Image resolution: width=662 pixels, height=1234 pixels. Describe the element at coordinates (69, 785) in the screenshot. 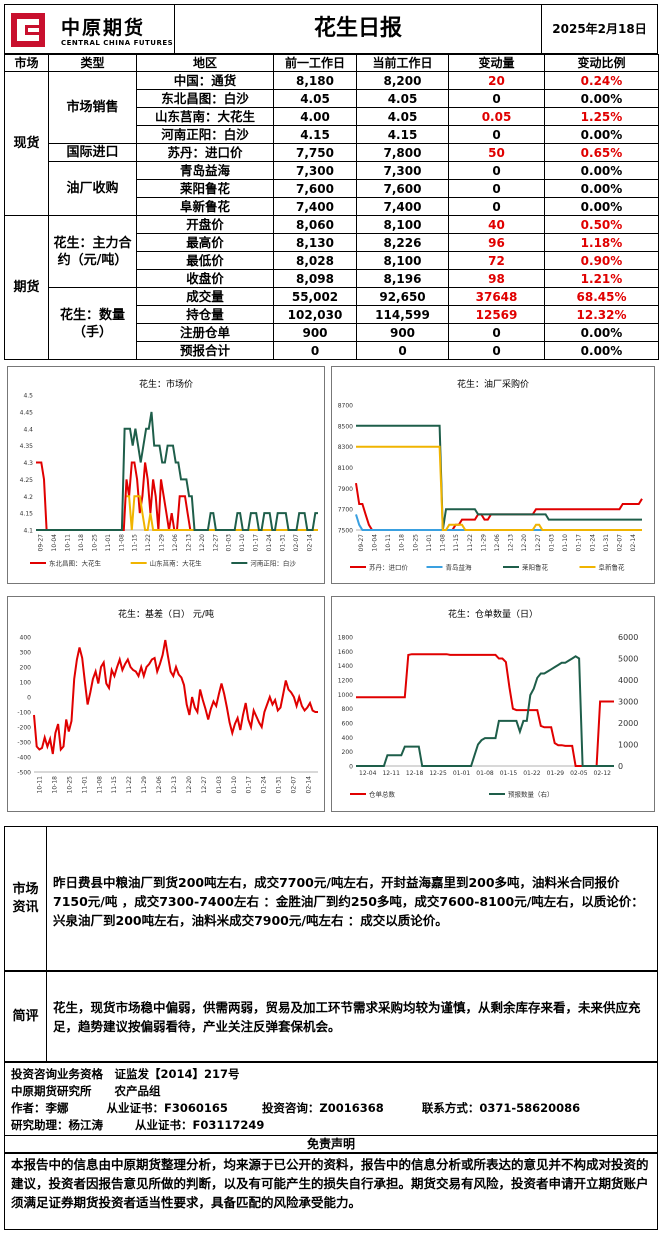

I see `x-tick-label: 10-25` at that location.